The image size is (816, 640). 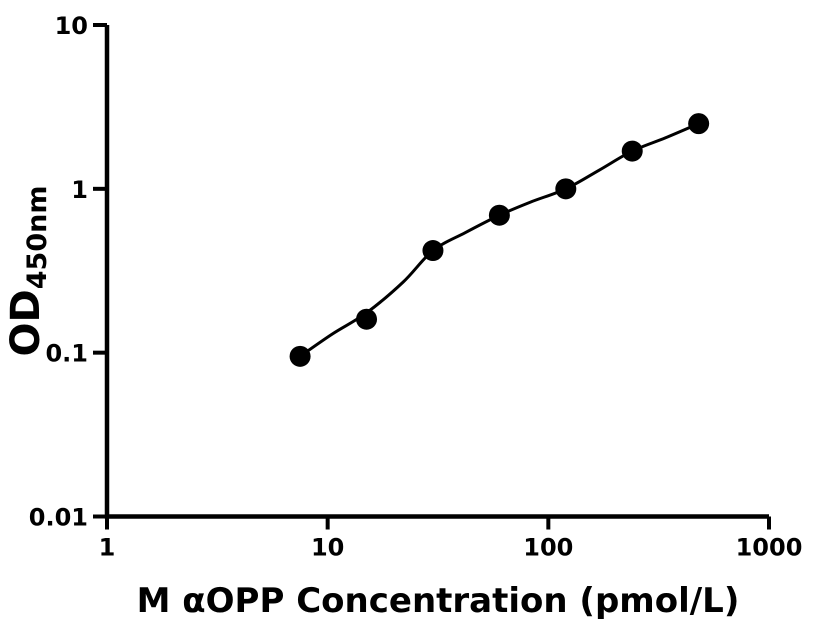 I want to click on y-tick-label: 1, so click(x=79, y=190).